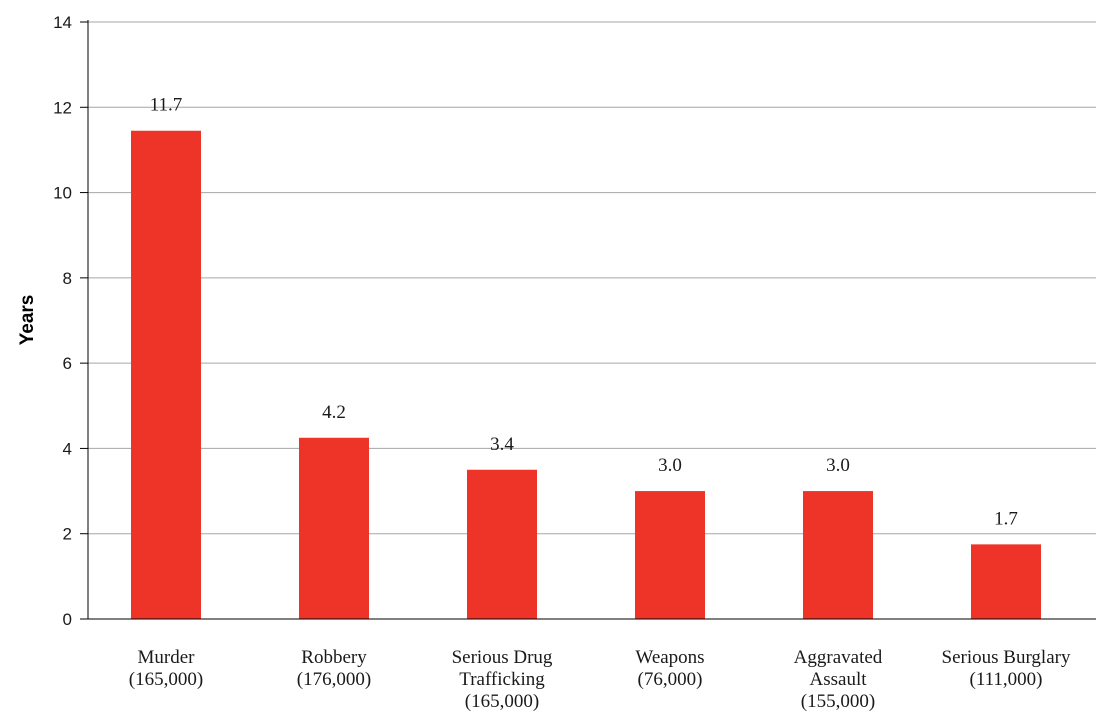  What do you see at coordinates (67, 448) in the screenshot?
I see `y-tick-label: 4` at bounding box center [67, 448].